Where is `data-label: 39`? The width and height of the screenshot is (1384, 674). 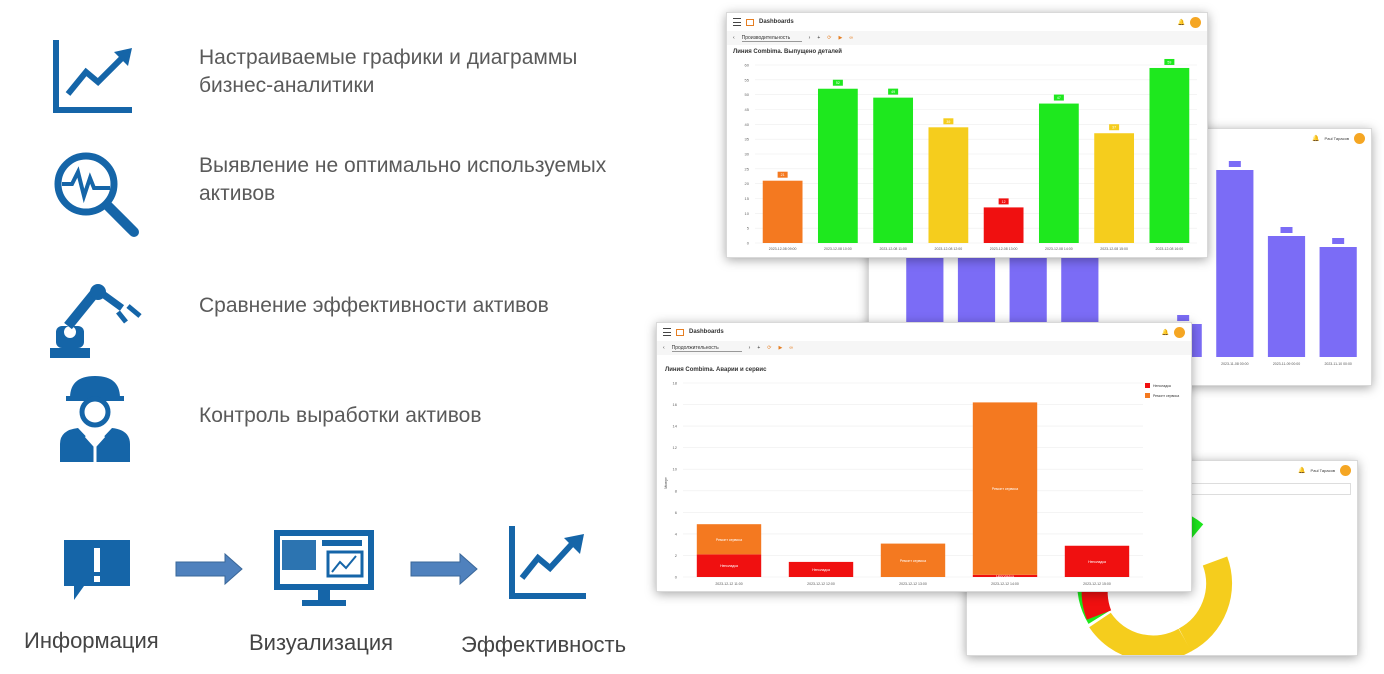
data-label: 39 is located at coordinates (948, 122).